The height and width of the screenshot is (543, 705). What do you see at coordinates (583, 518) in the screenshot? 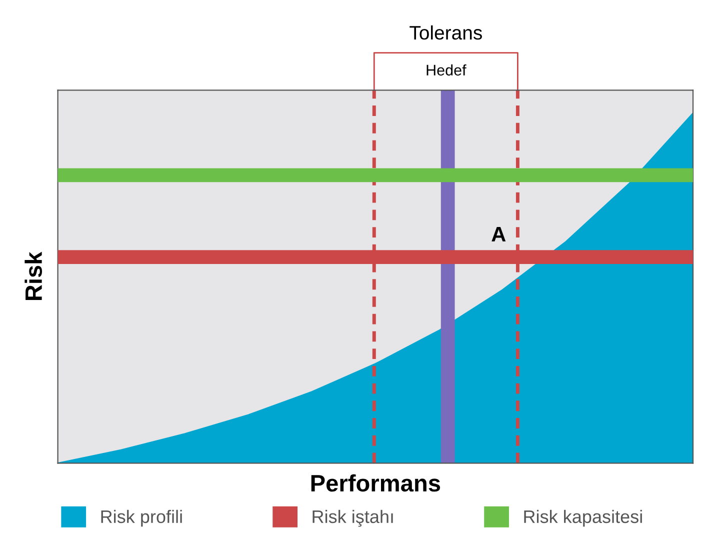
I see `legend-label: Risk kapasitesi` at bounding box center [583, 518].